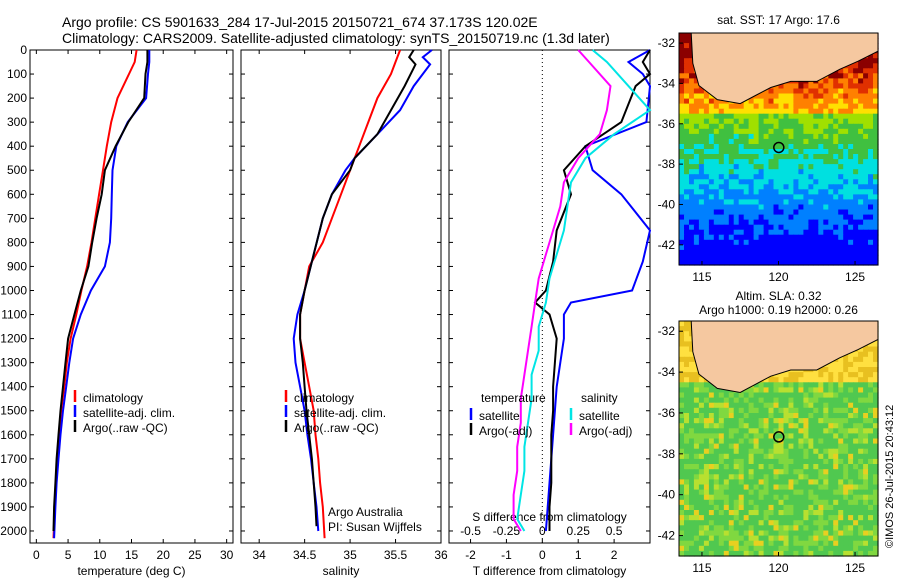 The width and height of the screenshot is (900, 580). I want to click on difference-xlabel: T difference from climatology, so click(550, 571).